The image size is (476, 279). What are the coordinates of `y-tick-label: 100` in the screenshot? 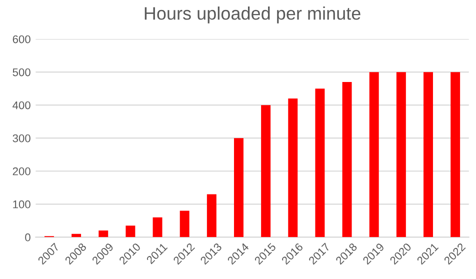 It's located at (21, 204).